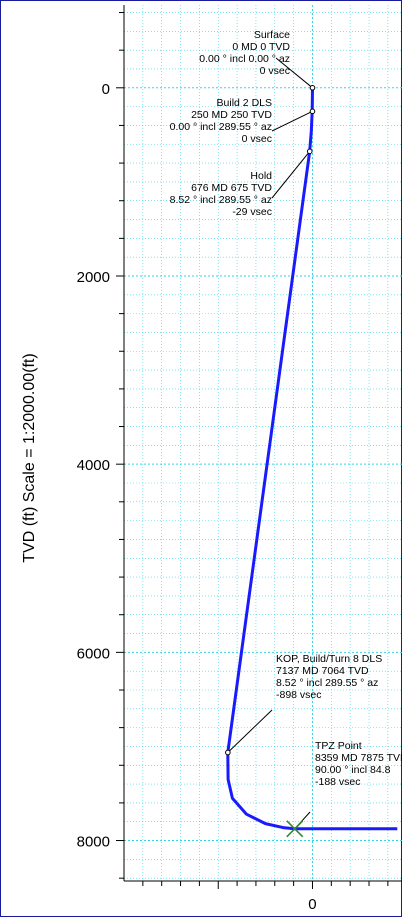  Describe the element at coordinates (338, 746) in the screenshot. I see `annotation-text: TPZ Point` at that location.